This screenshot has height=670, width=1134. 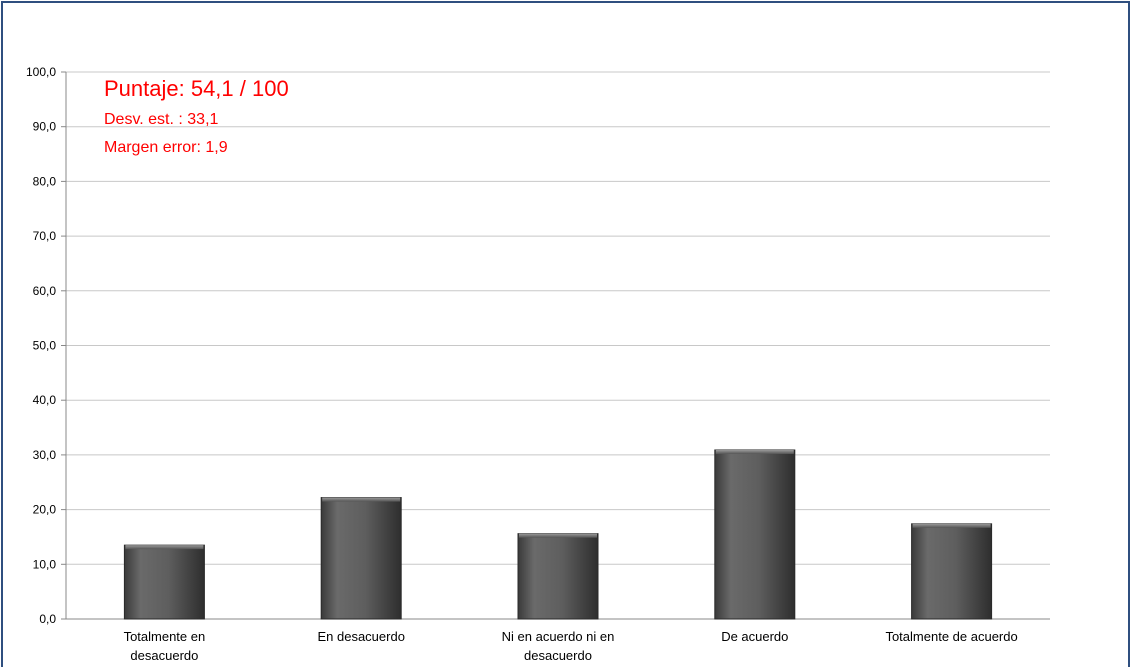 I want to click on margin-error-annotation: Margen error: 1,9, so click(x=166, y=147).